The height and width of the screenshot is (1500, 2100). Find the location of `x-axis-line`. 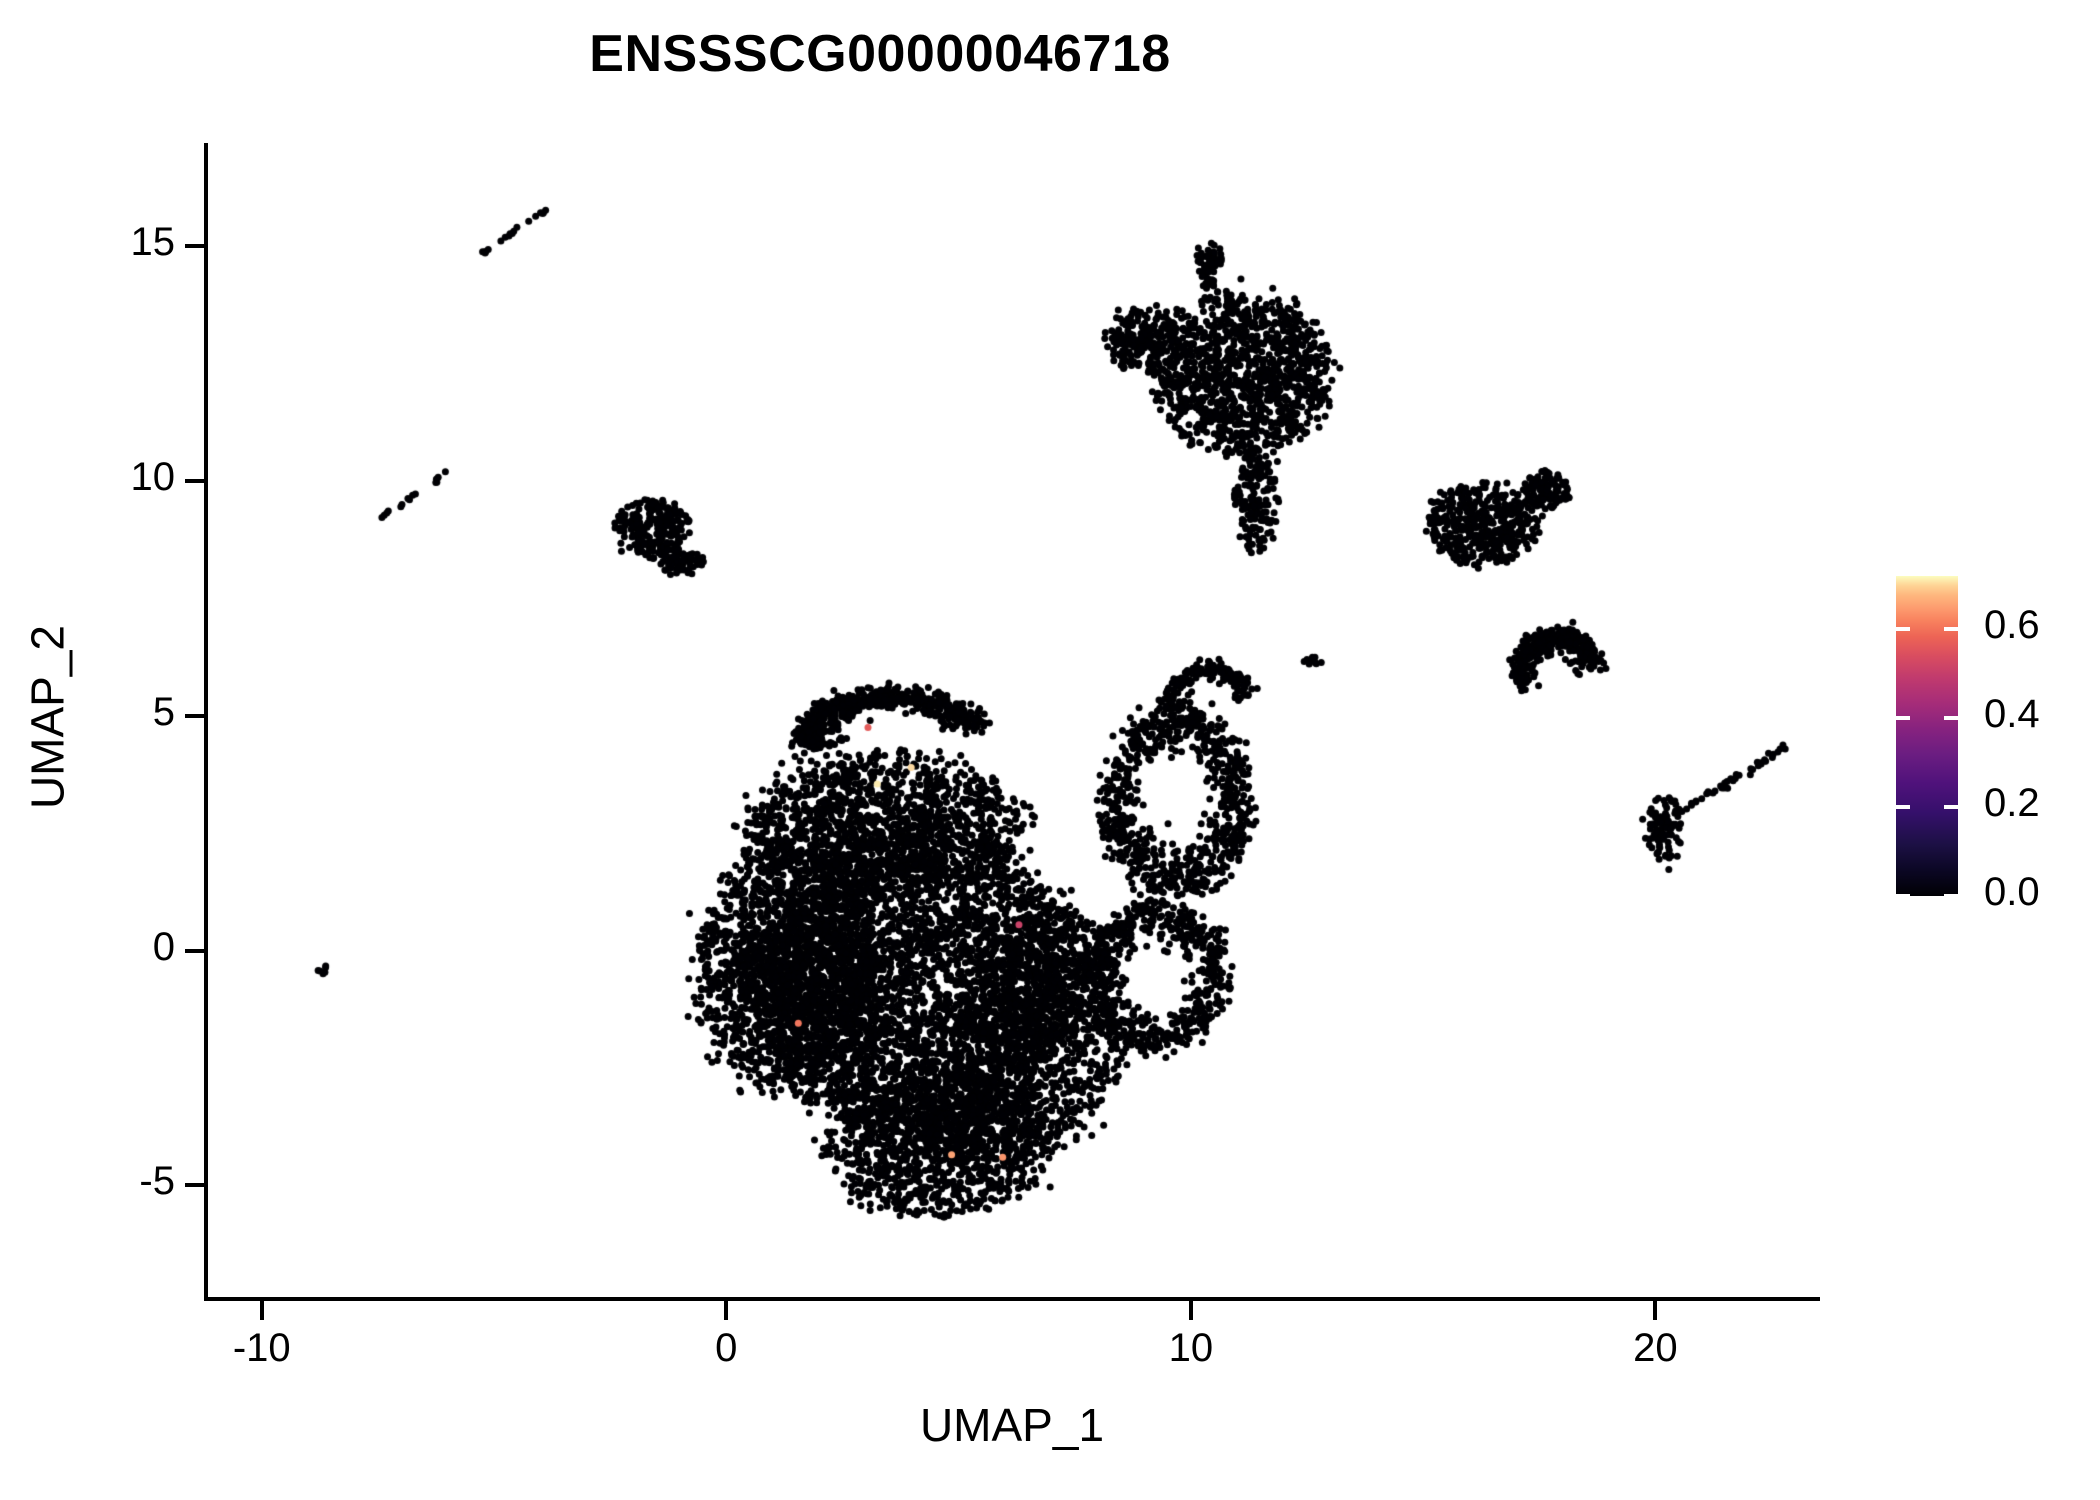

x-axis-line is located at coordinates (1012, 1299).